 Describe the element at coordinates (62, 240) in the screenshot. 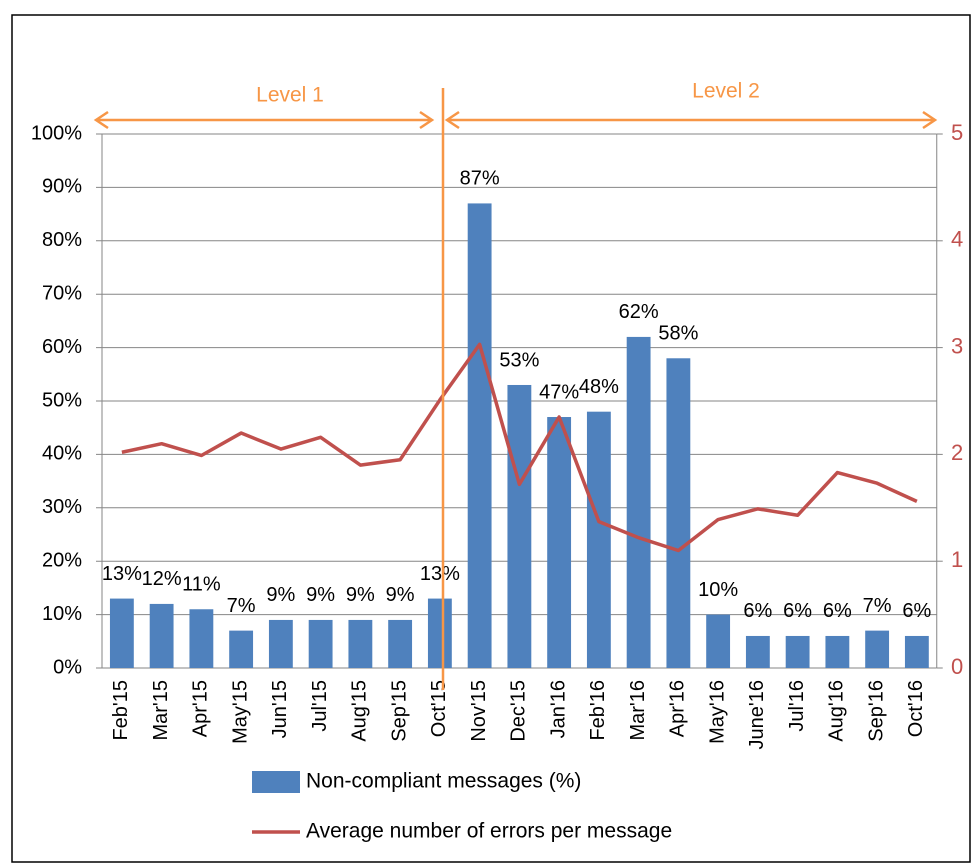

I see `y-tick-label: 80%` at that location.